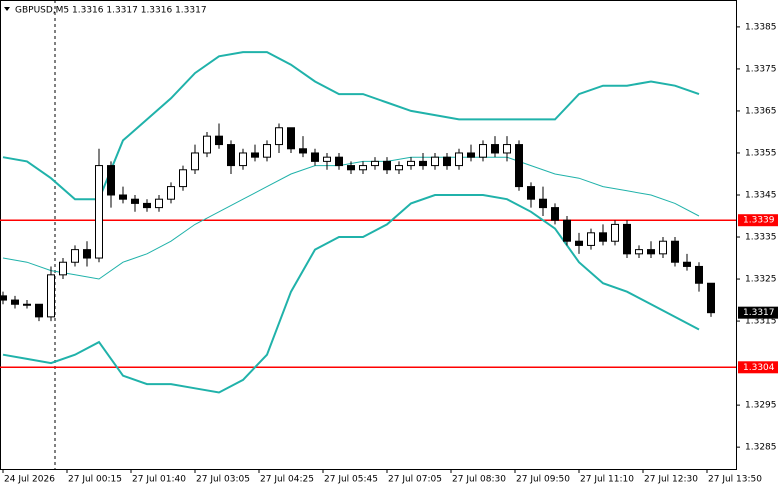  Describe the element at coordinates (159, 480) in the screenshot. I see `x-tick-label: 27 Jul 01:40` at that location.